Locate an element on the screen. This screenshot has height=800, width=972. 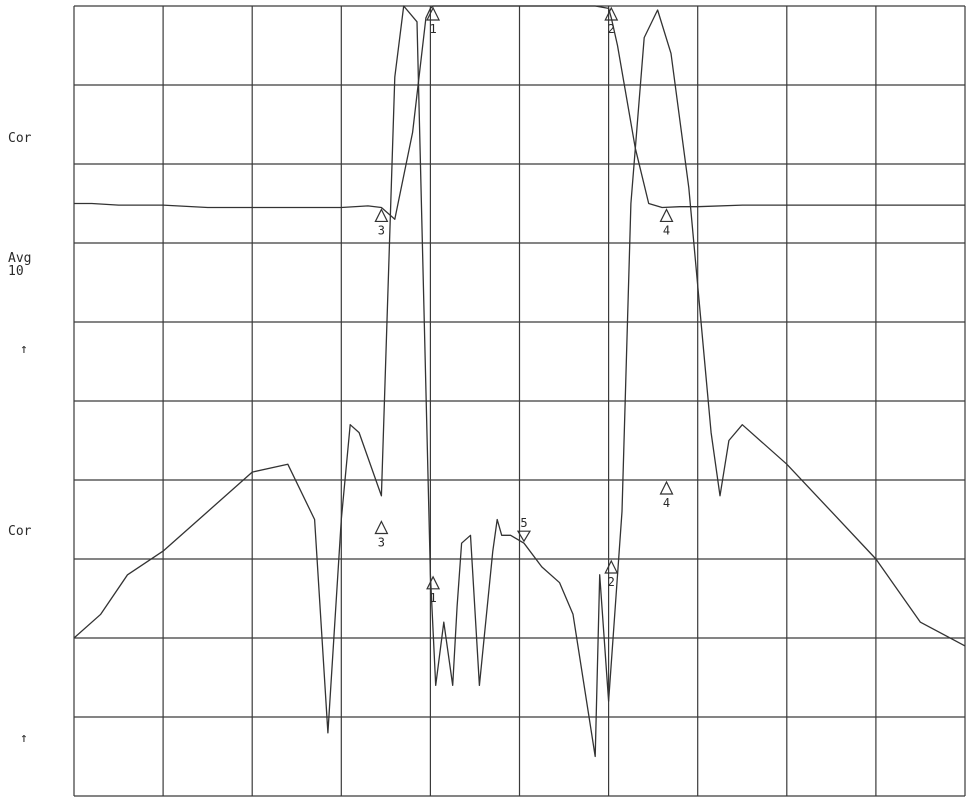
marker-3-transmission: 3 is located at coordinates (381, 222).